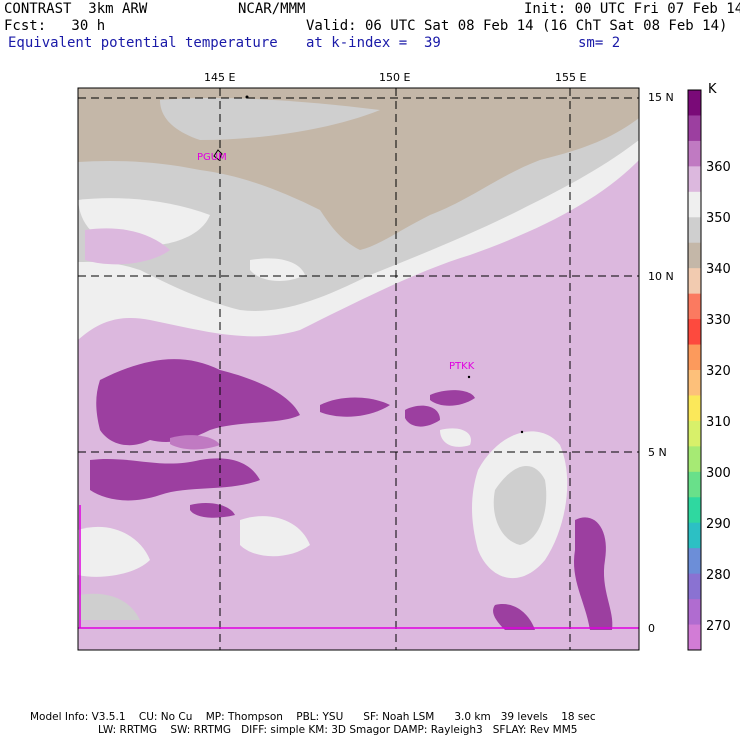 The image size is (740, 740). I want to click on smoothing-label: sm= 2, so click(599, 43).